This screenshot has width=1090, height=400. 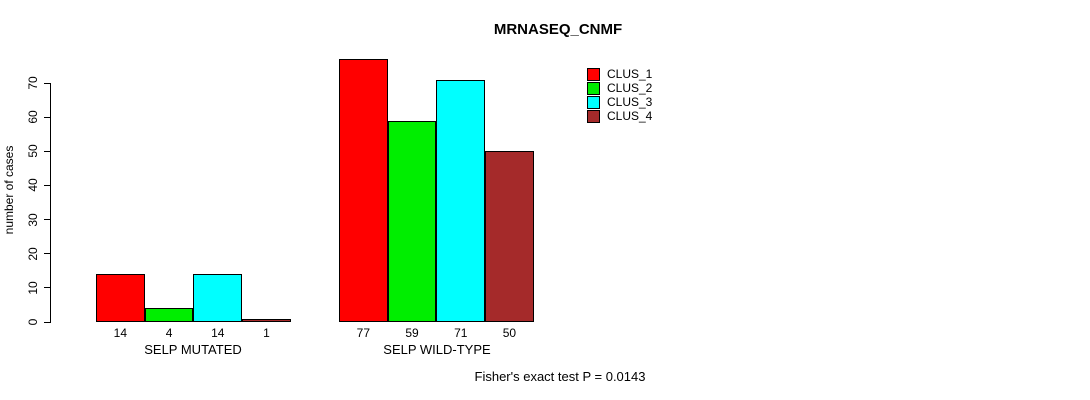 I want to click on legend-label: CLUS_4, so click(x=630, y=116).